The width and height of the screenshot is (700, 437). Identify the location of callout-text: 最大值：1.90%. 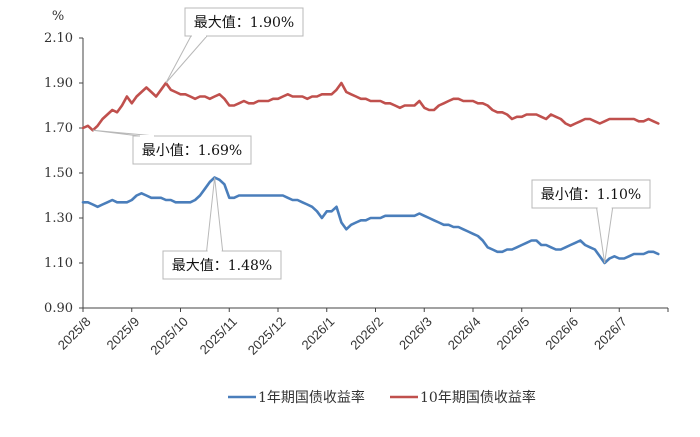
(244, 23).